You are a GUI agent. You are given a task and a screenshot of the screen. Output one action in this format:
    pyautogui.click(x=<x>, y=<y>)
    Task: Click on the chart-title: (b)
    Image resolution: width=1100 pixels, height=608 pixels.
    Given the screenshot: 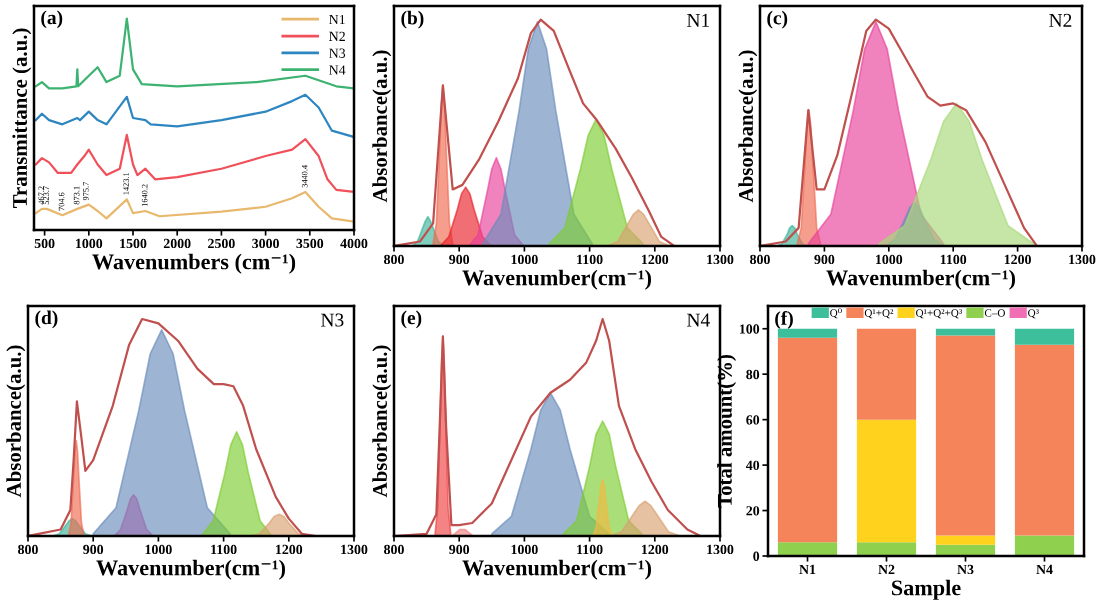 What is the action you would take?
    pyautogui.click(x=412, y=19)
    